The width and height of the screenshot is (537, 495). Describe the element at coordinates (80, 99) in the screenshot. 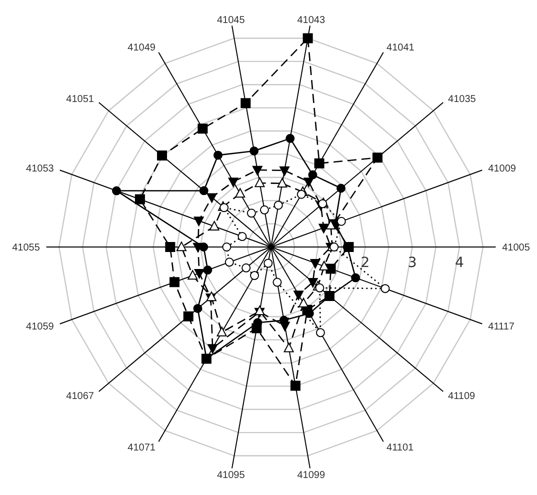

I see `spoke-label: 41051` at that location.